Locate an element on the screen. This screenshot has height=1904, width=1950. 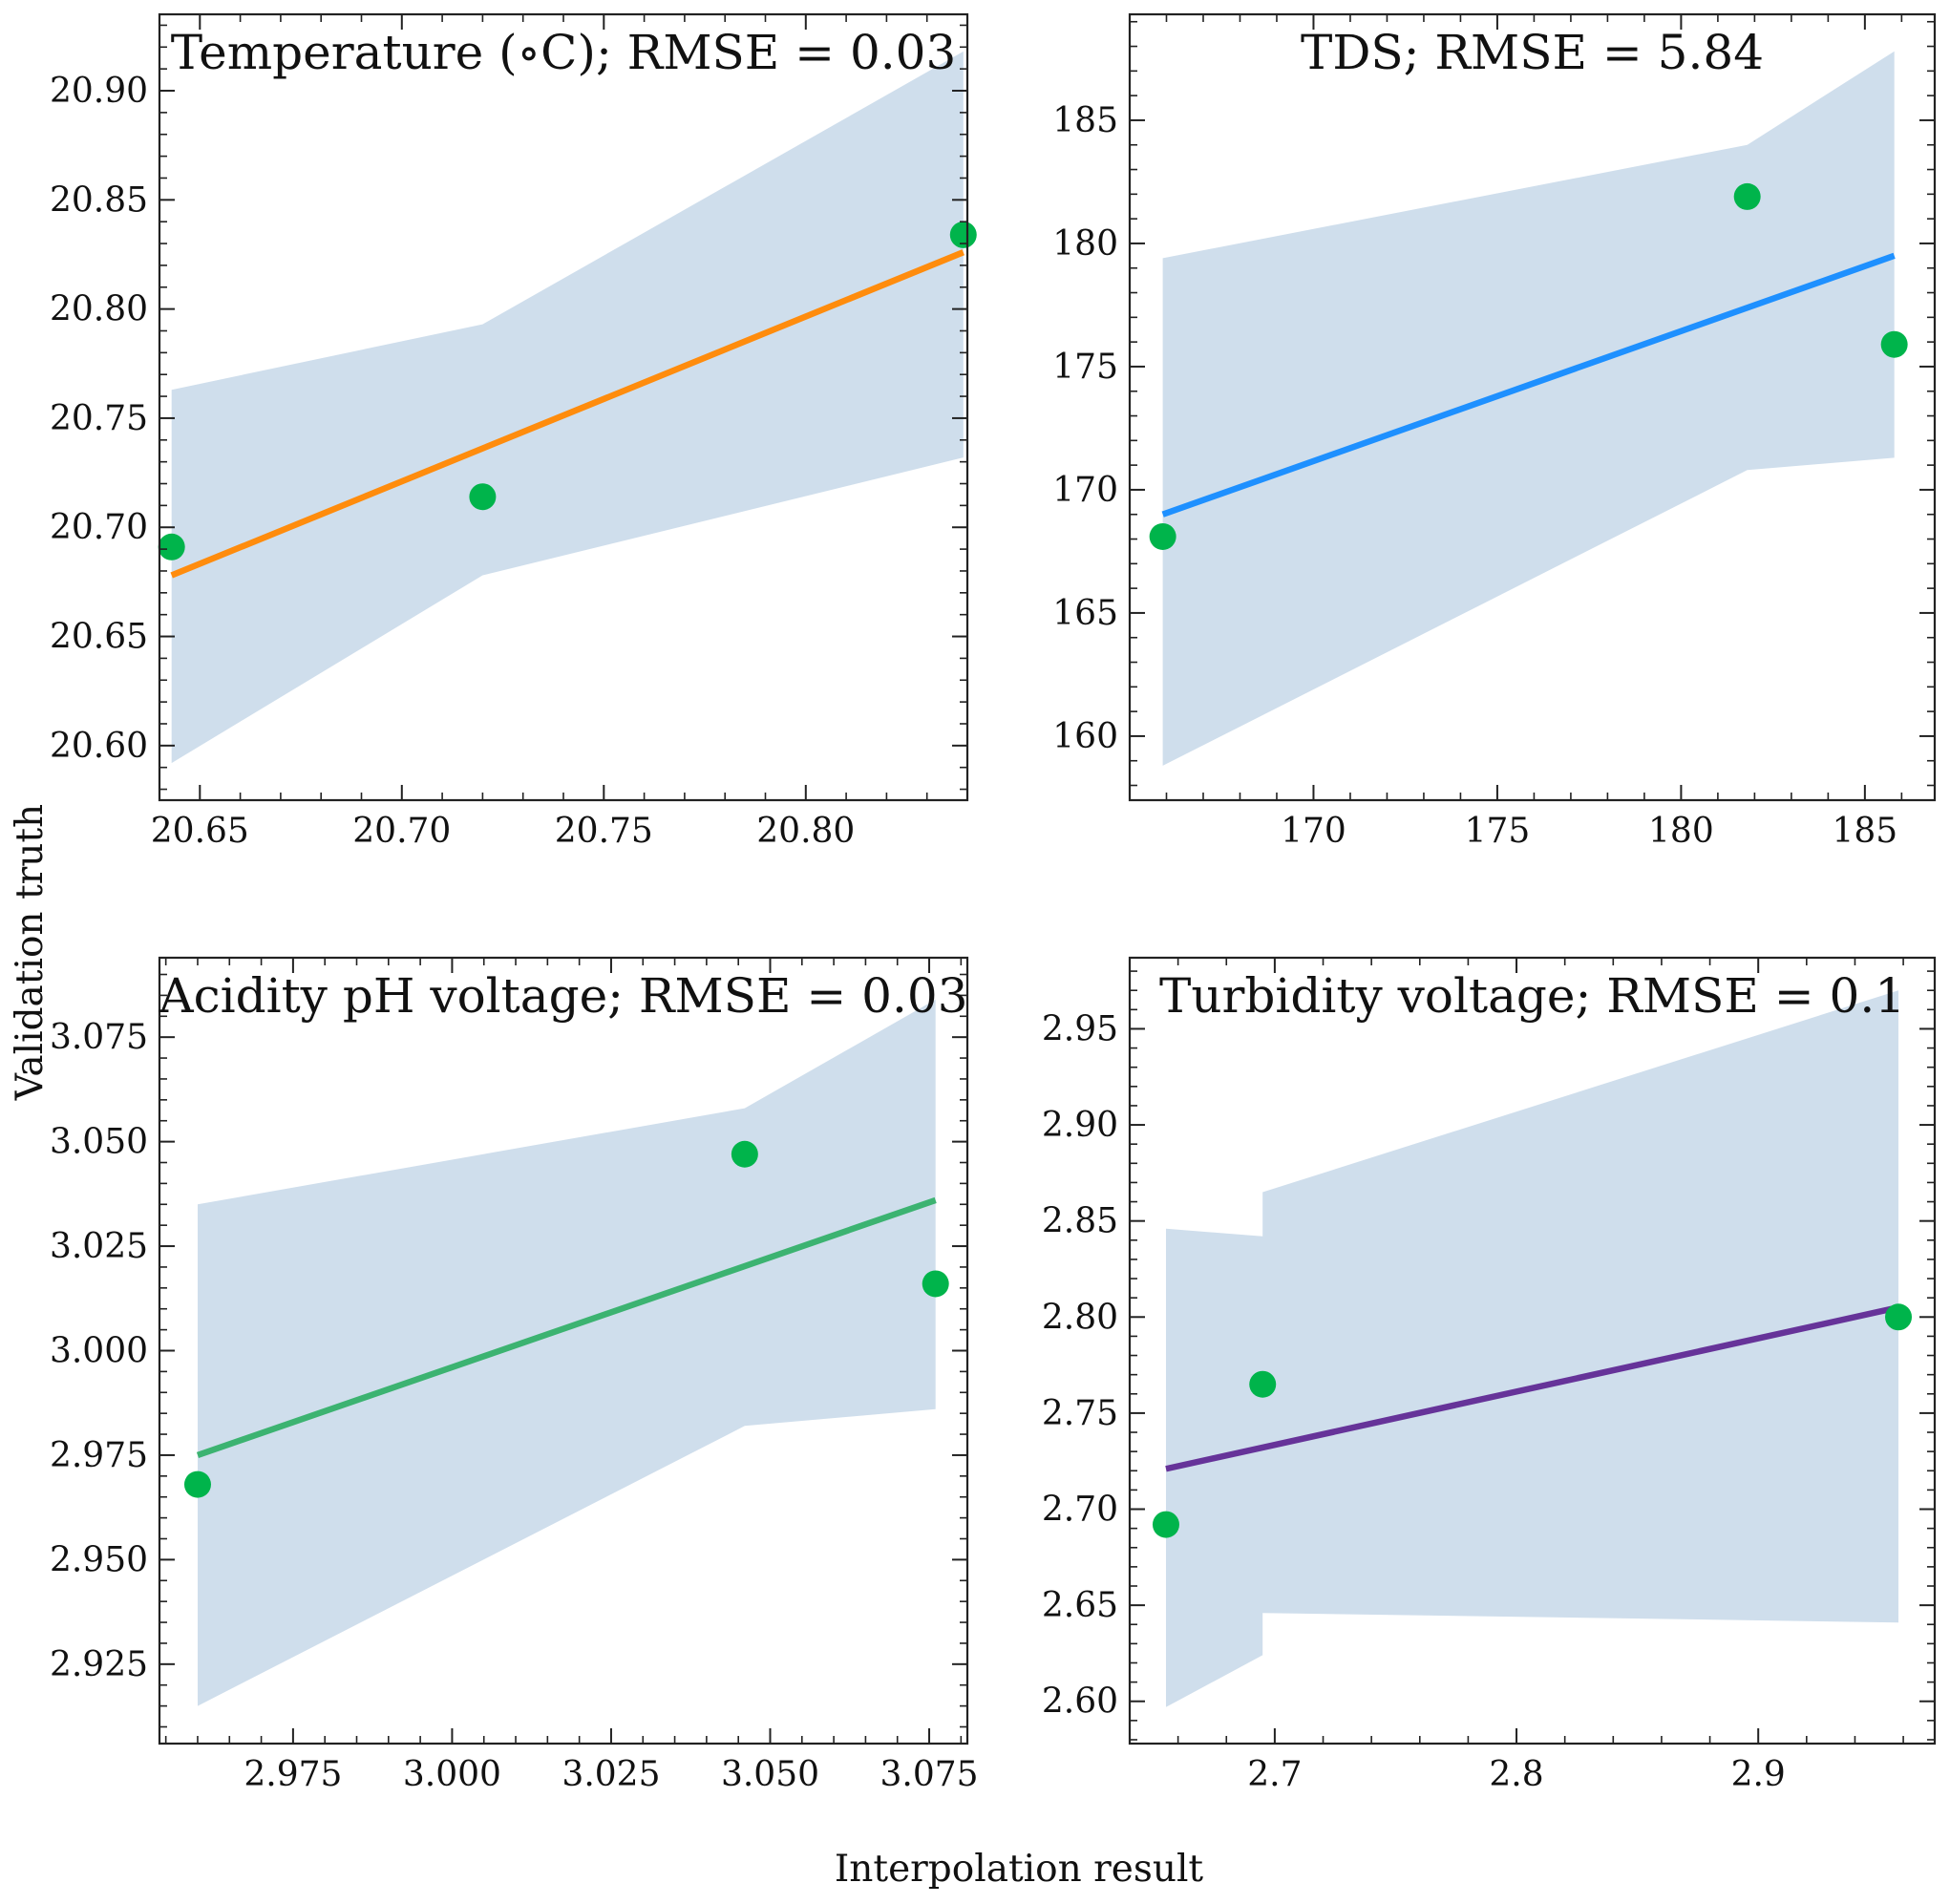
x-tick-label: 2.8 is located at coordinates (1516, 1774).